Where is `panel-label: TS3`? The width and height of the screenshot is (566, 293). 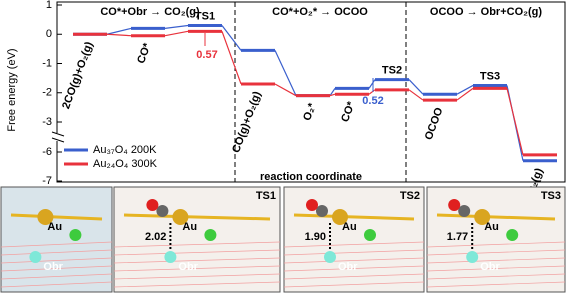
panel-label: TS3 is located at coordinates (551, 196).